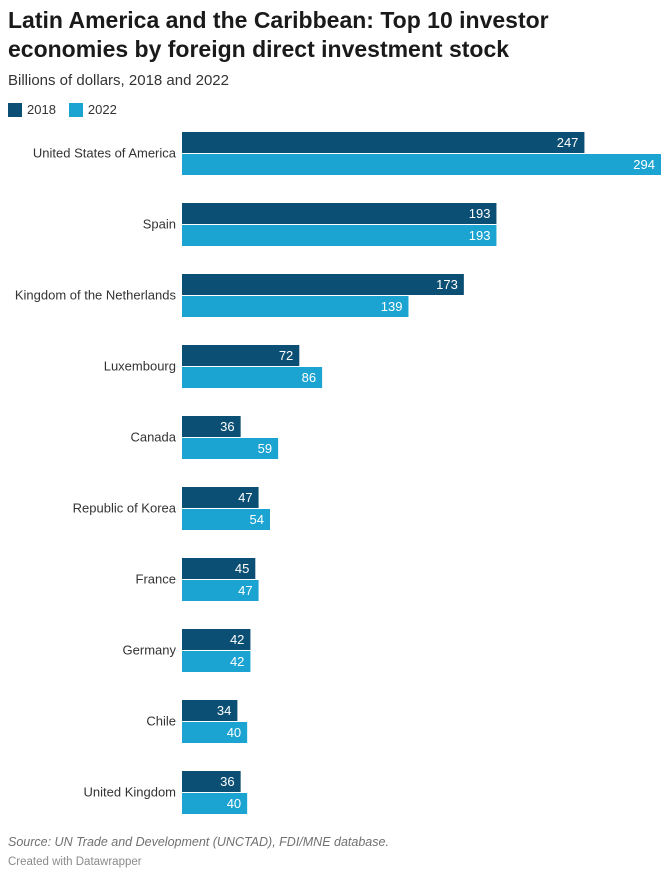  I want to click on bar-2022-united-kingdom, so click(215, 803).